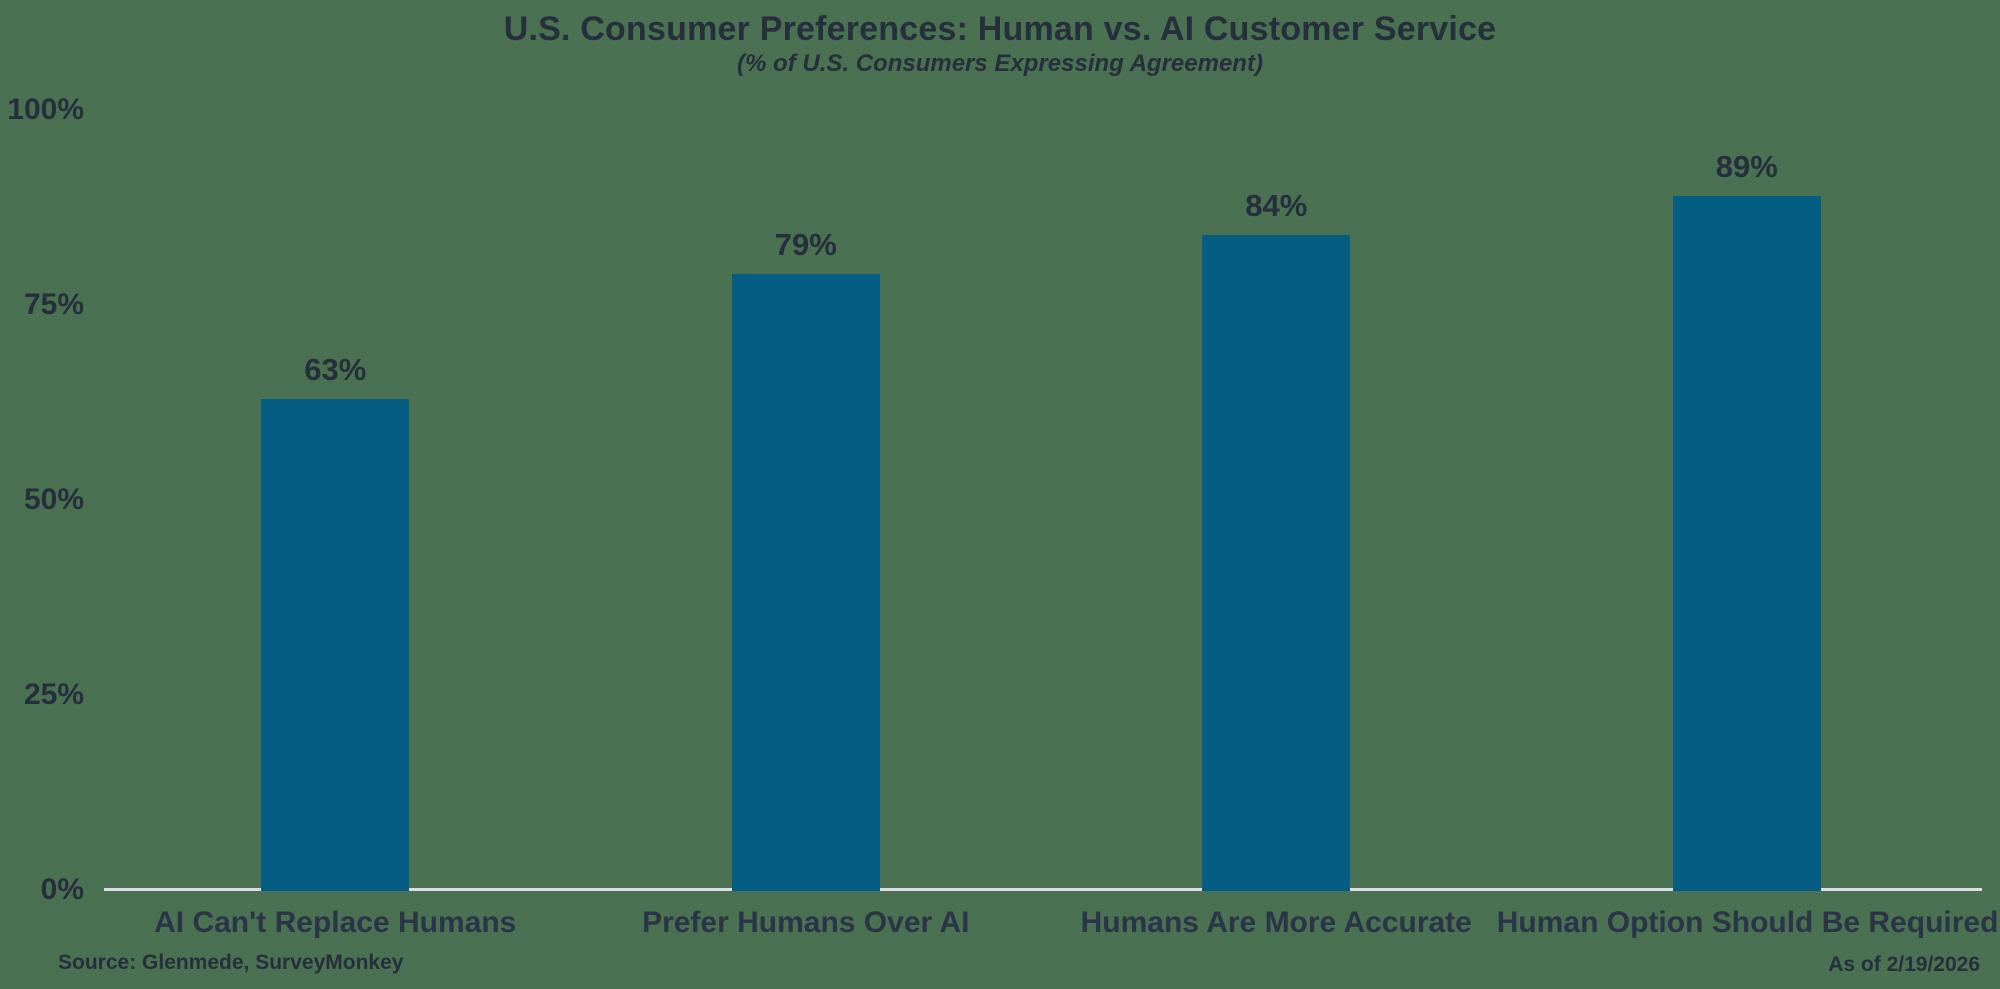 Image resolution: width=2000 pixels, height=989 pixels. I want to click on source-note: Source: Glenmede, SurveyMonkey, so click(231, 962).